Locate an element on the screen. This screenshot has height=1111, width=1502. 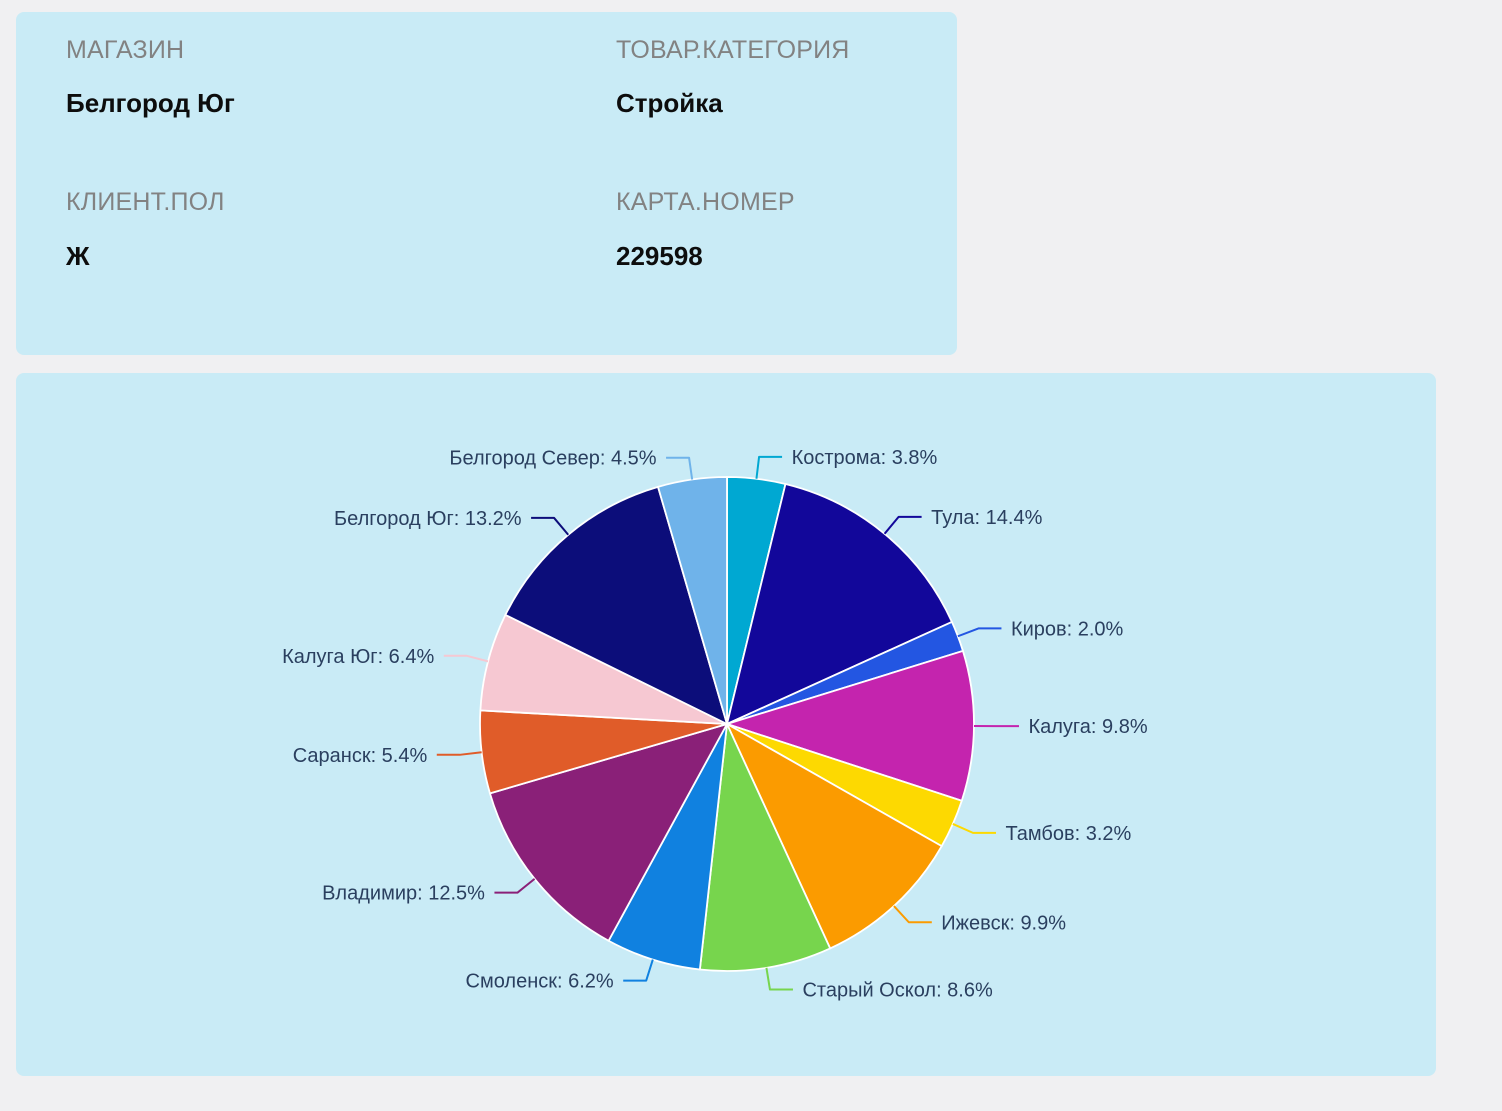
svg-text: Ижевск: 9.9% is located at coordinates (1003, 923).